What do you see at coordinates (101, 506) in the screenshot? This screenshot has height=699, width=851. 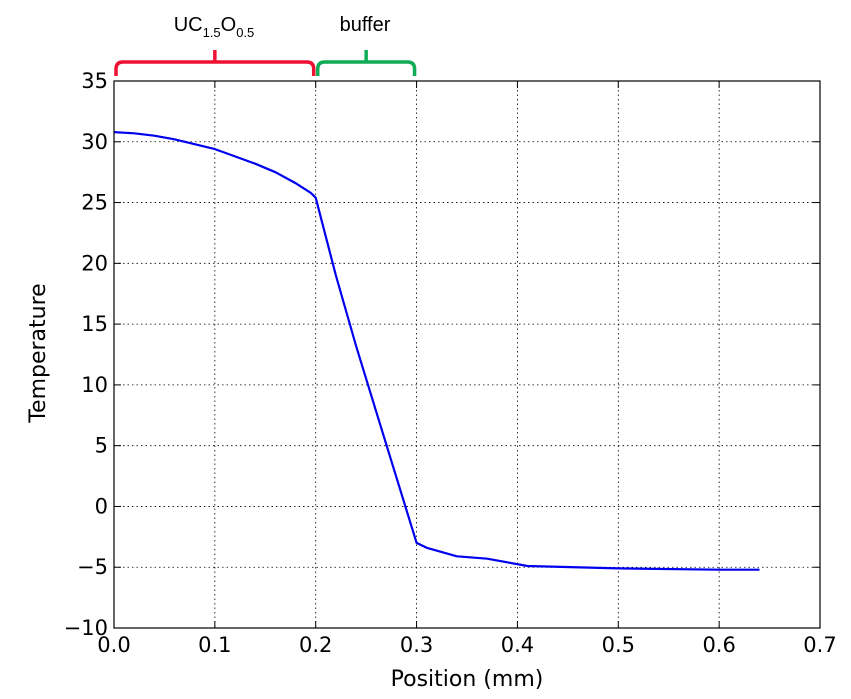 I see `y-tick-label: 0` at bounding box center [101, 506].